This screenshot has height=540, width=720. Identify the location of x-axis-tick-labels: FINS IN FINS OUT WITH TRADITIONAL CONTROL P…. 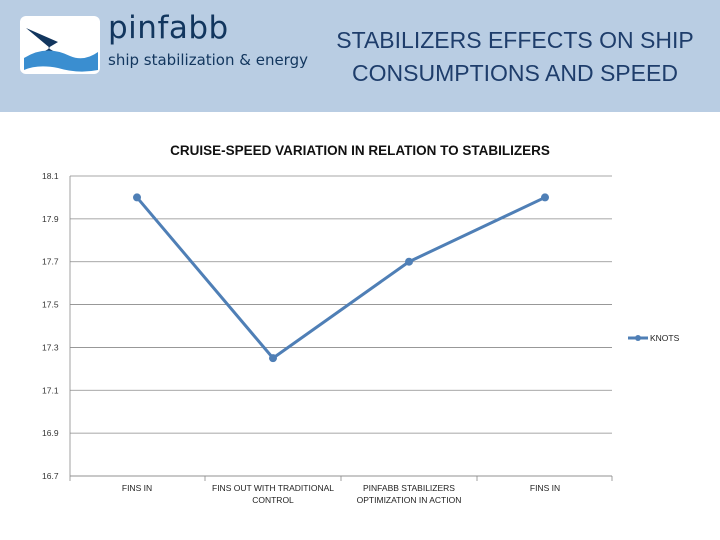
(341, 494).